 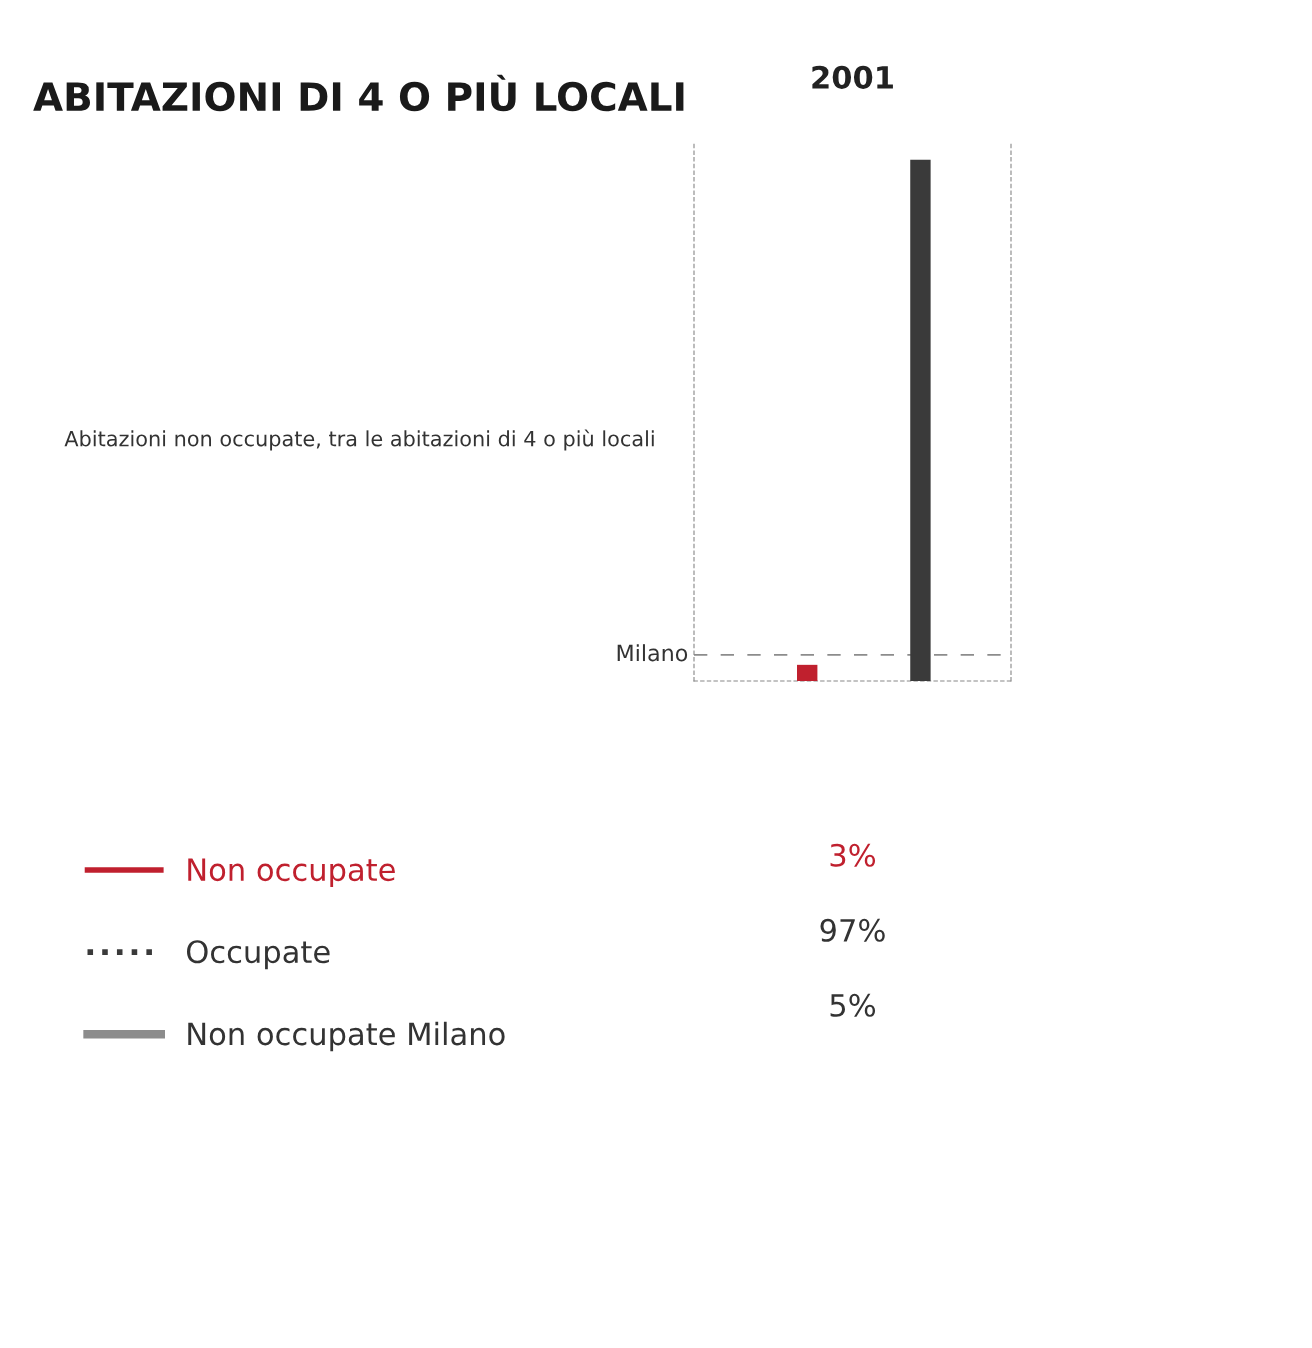 I want to click on text: 97%, so click(x=852, y=930).